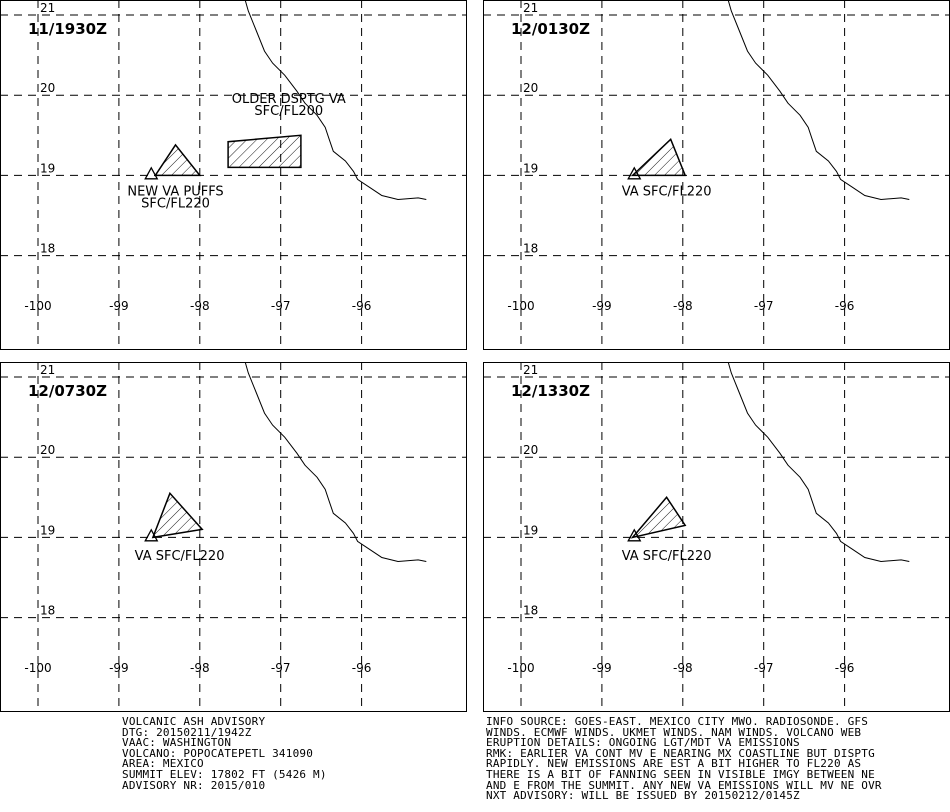  Describe the element at coordinates (218, 753) in the screenshot. I see `advisory-line: VOLCANO: POPOCATEPETL 341090` at that location.